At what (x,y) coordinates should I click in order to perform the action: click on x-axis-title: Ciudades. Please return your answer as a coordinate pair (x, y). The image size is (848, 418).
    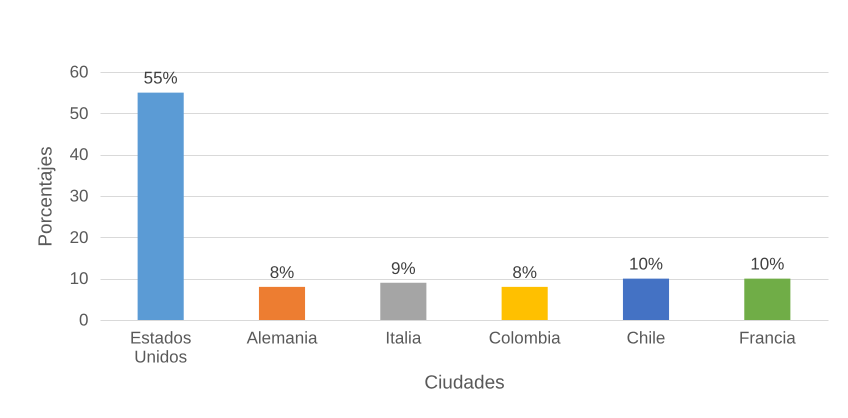
    Looking at the image, I should click on (464, 383).